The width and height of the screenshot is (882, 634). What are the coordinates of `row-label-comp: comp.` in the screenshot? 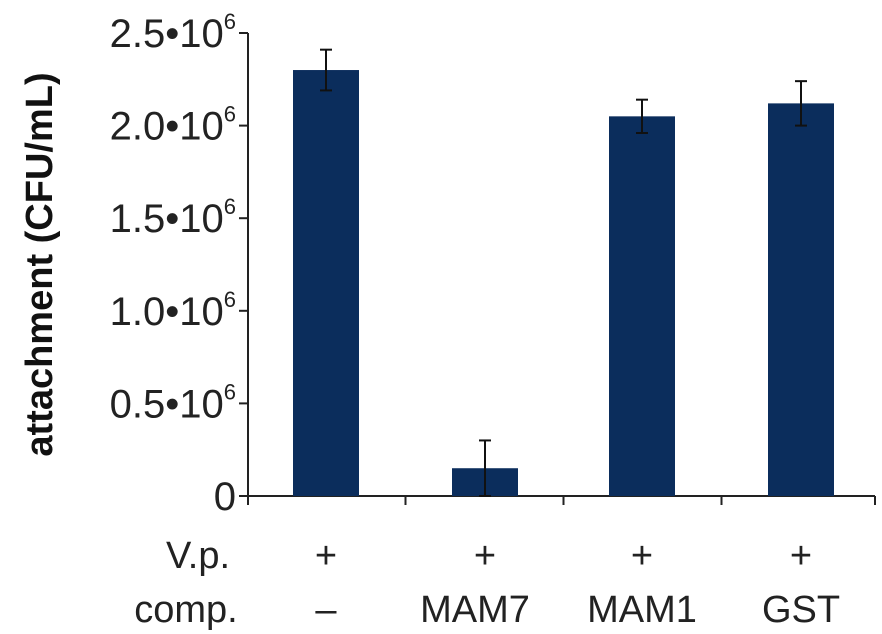 It's located at (185, 610).